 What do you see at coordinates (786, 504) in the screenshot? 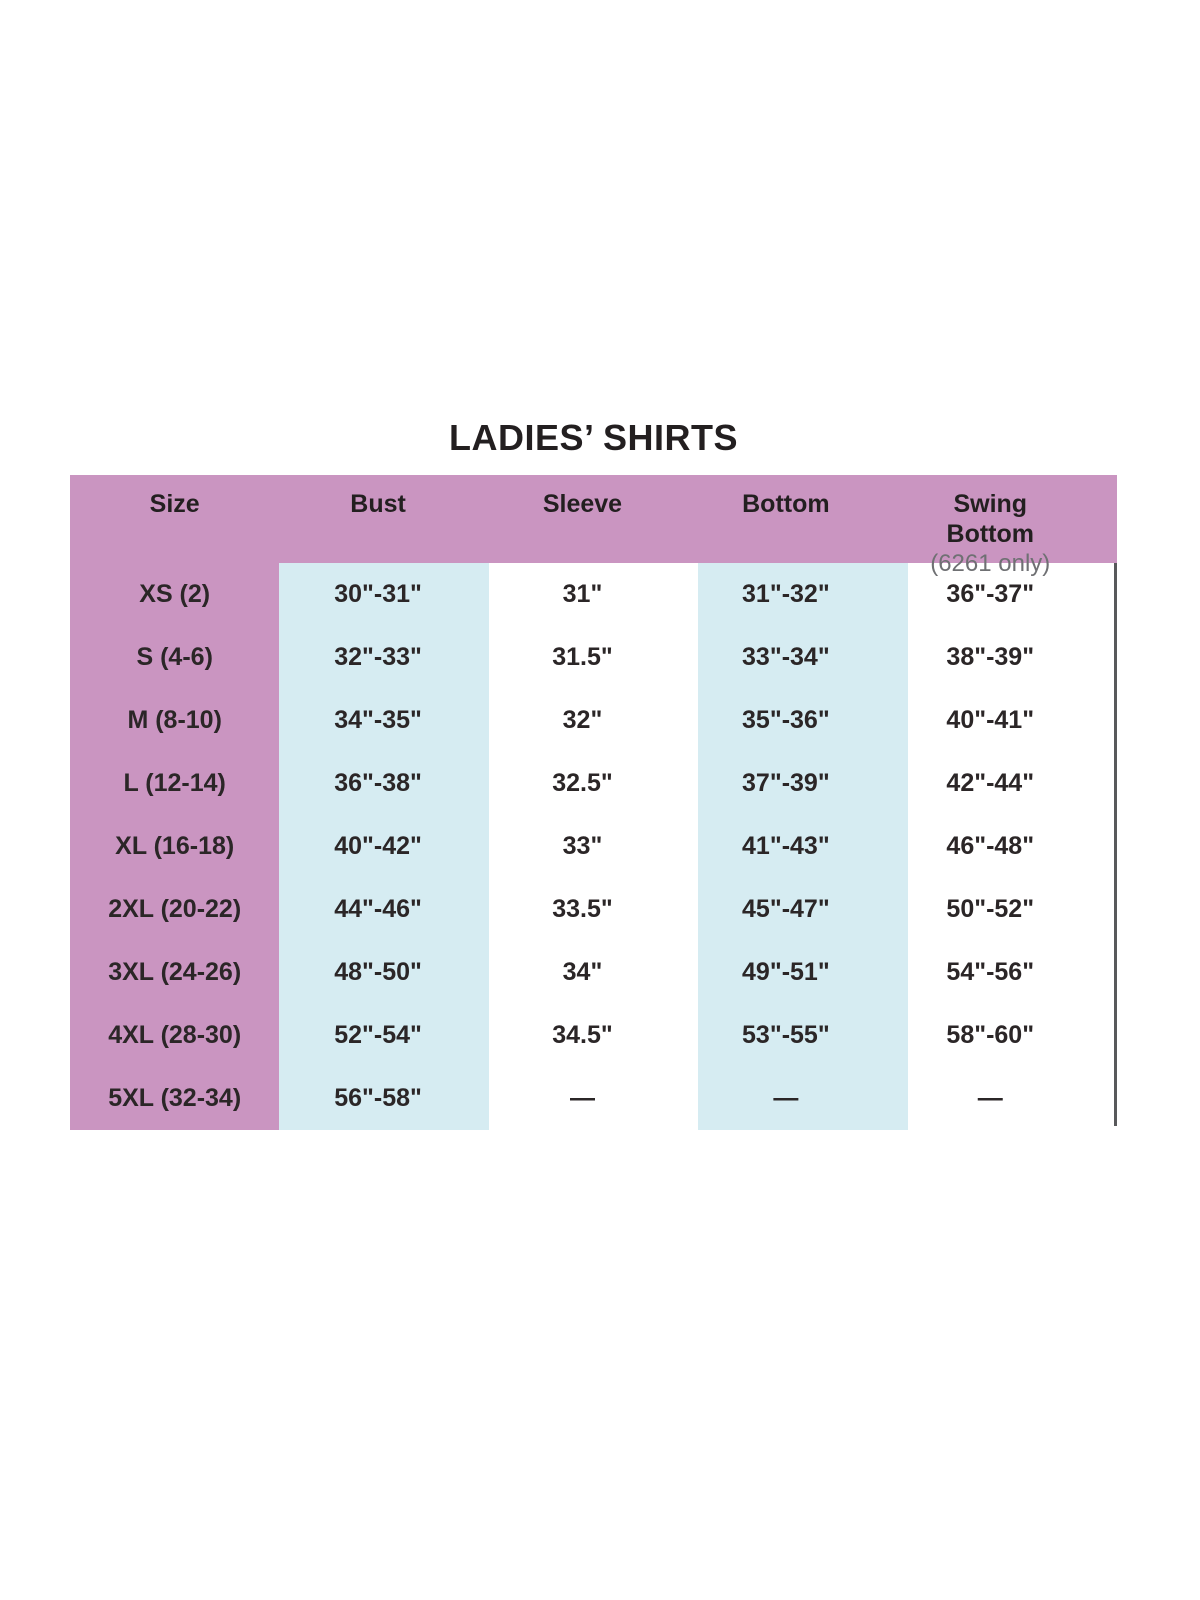
I see `column-header-label: Bottom` at bounding box center [786, 504].